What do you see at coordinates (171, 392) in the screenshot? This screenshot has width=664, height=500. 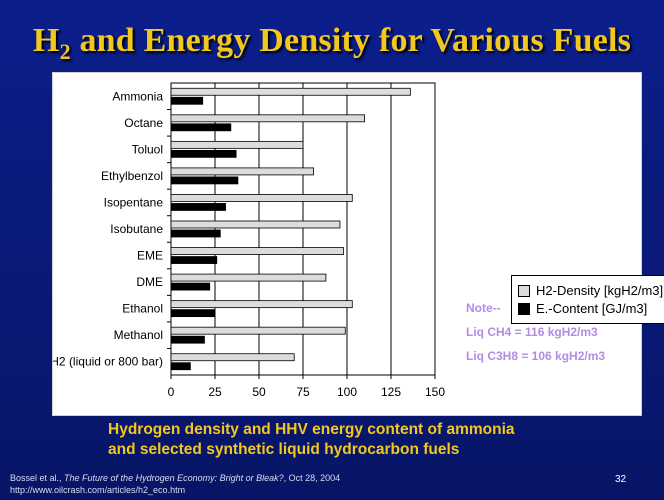 I see `x-tick-label: 0` at bounding box center [171, 392].